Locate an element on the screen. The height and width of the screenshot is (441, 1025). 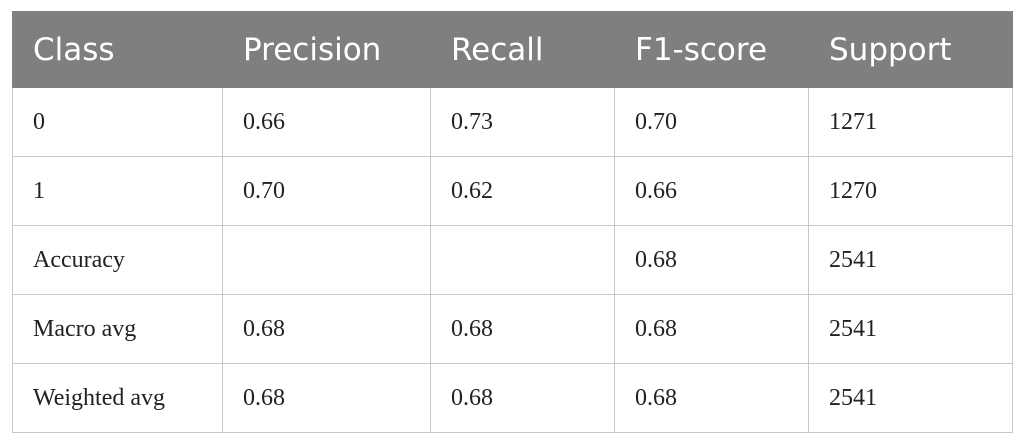
header-cell: Support is located at coordinates (910, 49).